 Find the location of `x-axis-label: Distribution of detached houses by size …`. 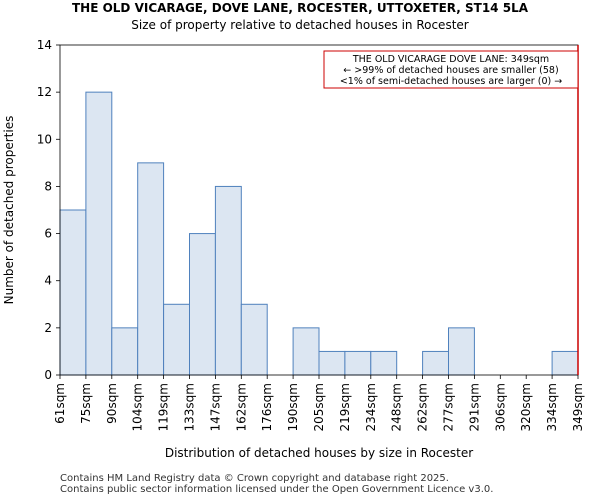

x-axis-label: Distribution of detached houses by size … is located at coordinates (319, 453).